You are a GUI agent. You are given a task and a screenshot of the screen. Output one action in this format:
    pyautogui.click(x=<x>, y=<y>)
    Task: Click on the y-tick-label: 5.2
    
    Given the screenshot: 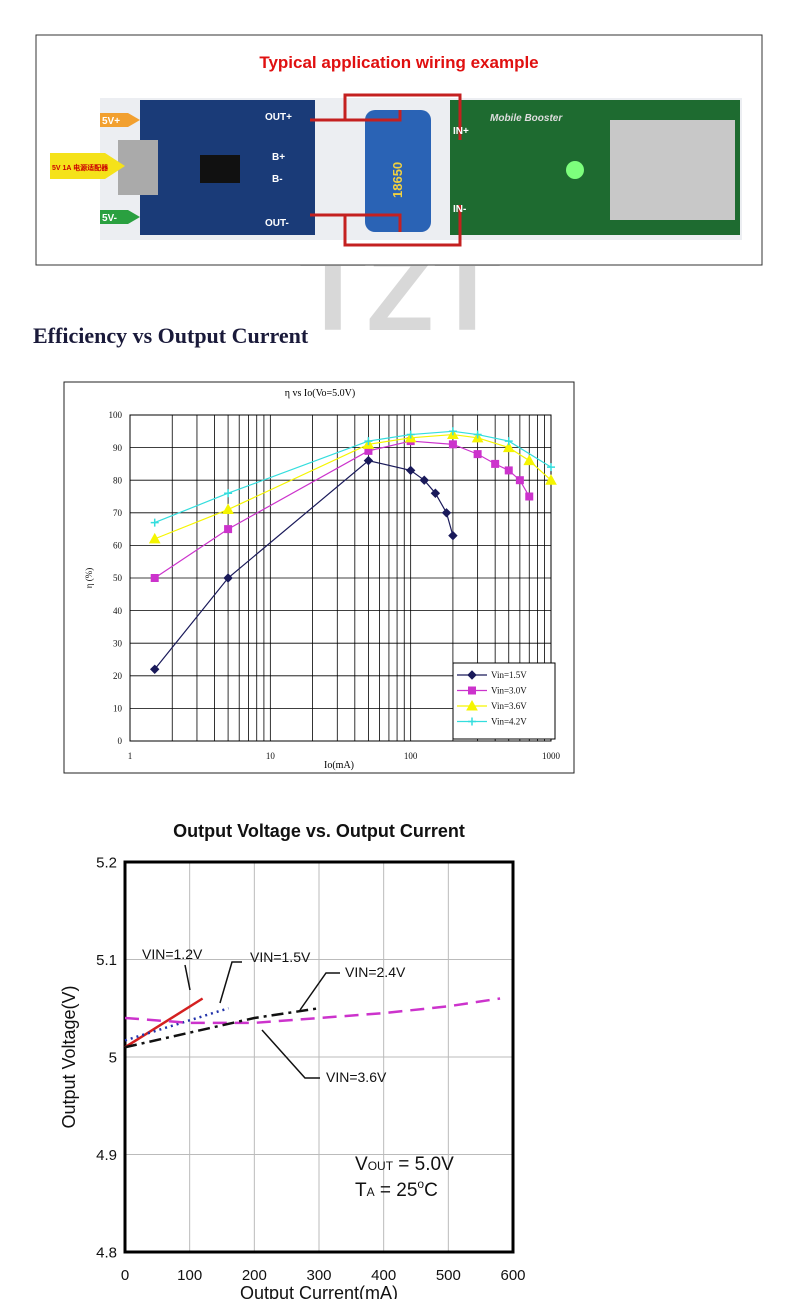 What is the action you would take?
    pyautogui.click(x=106, y=862)
    